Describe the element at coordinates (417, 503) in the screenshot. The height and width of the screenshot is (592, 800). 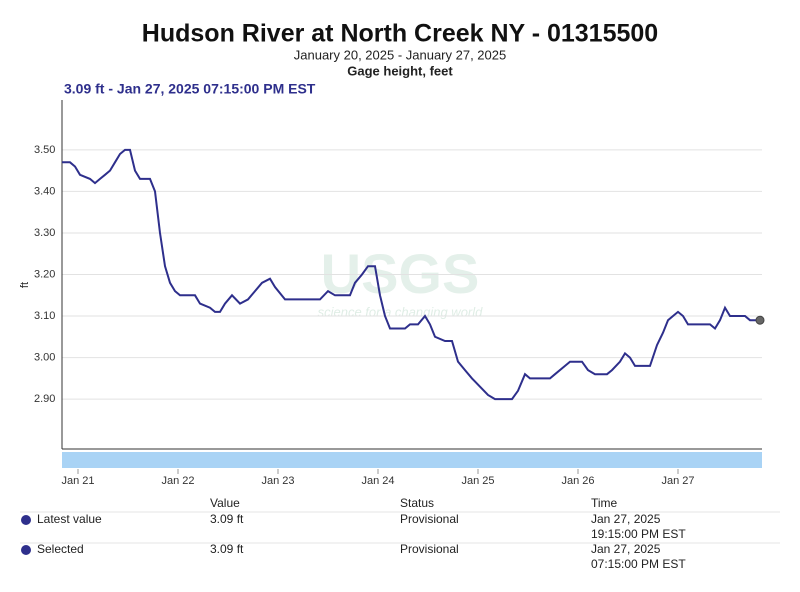
I see `table-header: Status` at that location.